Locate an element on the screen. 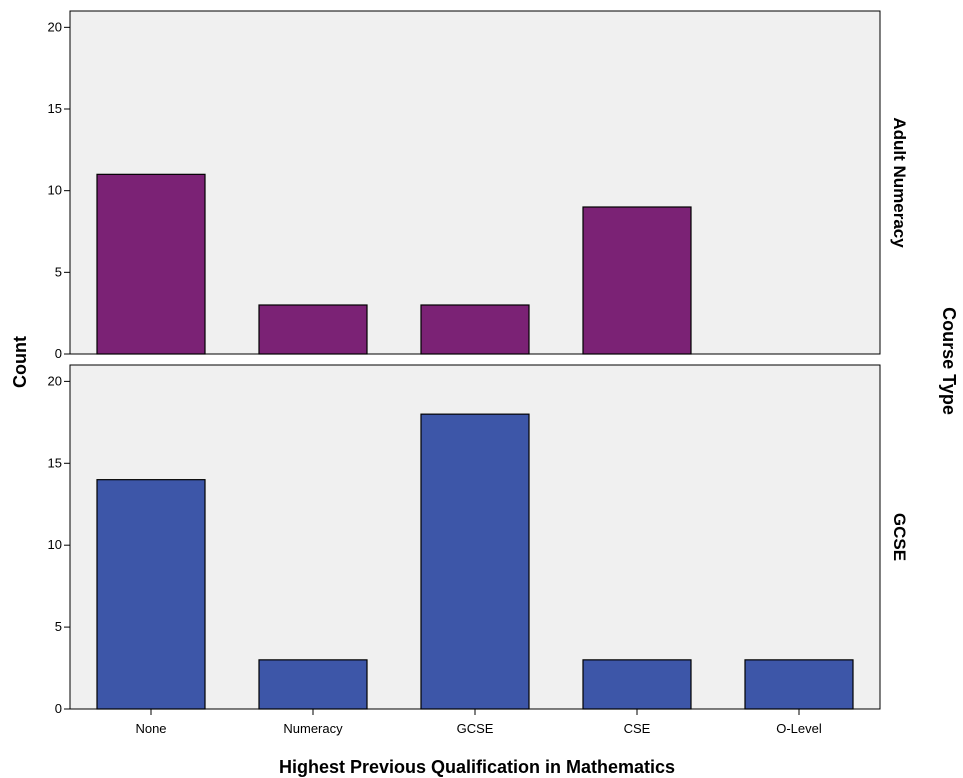  bar-1-o-level is located at coordinates (799, 684).